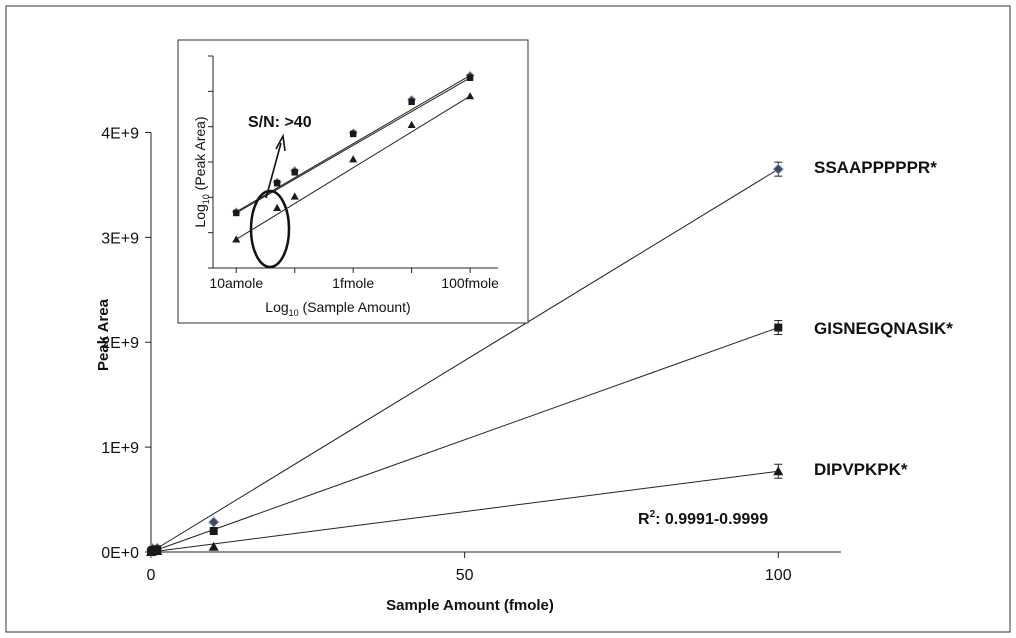  What do you see at coordinates (875, 167) in the screenshot?
I see `series-label-ssaappppppr: SSAAPPPPPR*` at bounding box center [875, 167].